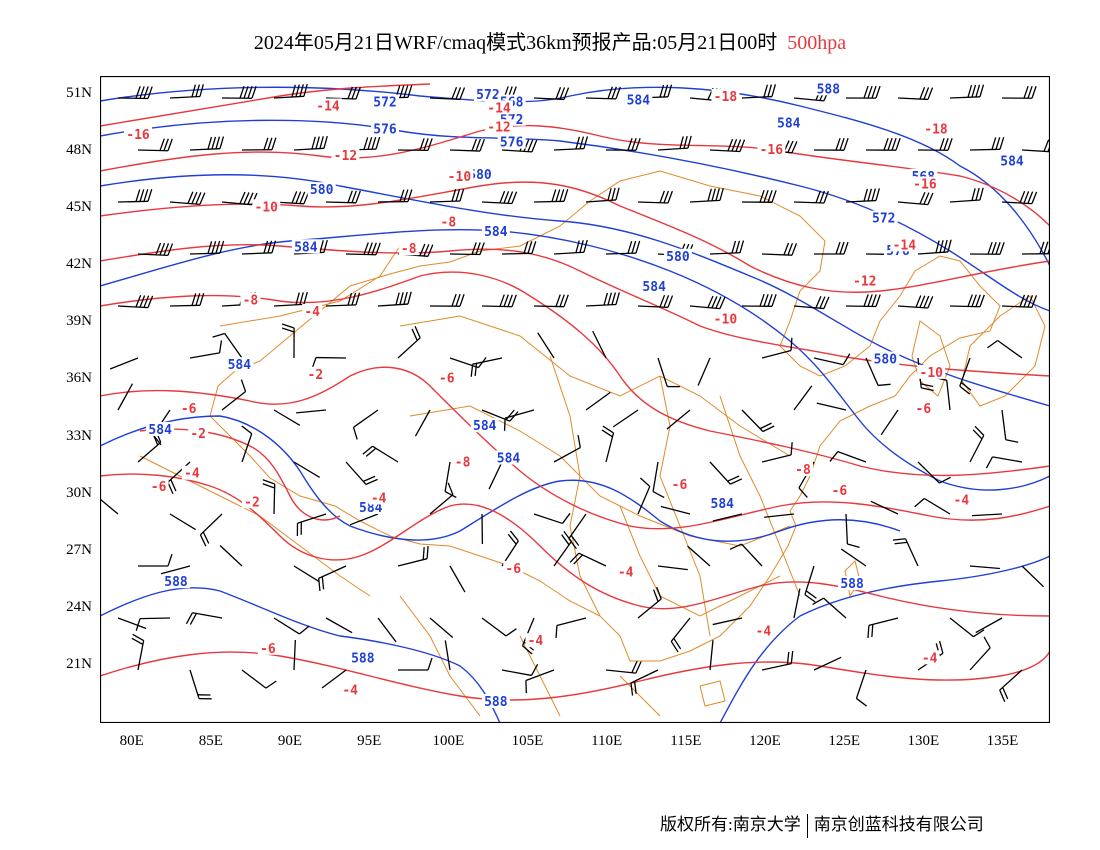  What do you see at coordinates (79, 606) in the screenshot?
I see `lat-label: 24N` at bounding box center [79, 606].